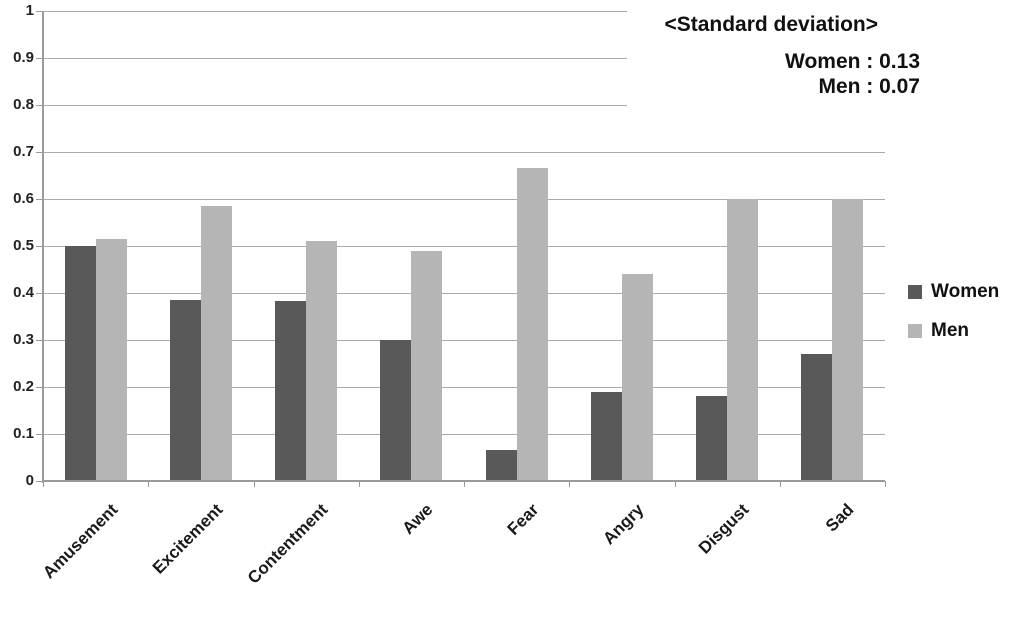 This screenshot has height=622, width=1024. I want to click on y-axis-label-0.8: 0.8, so click(23, 104).